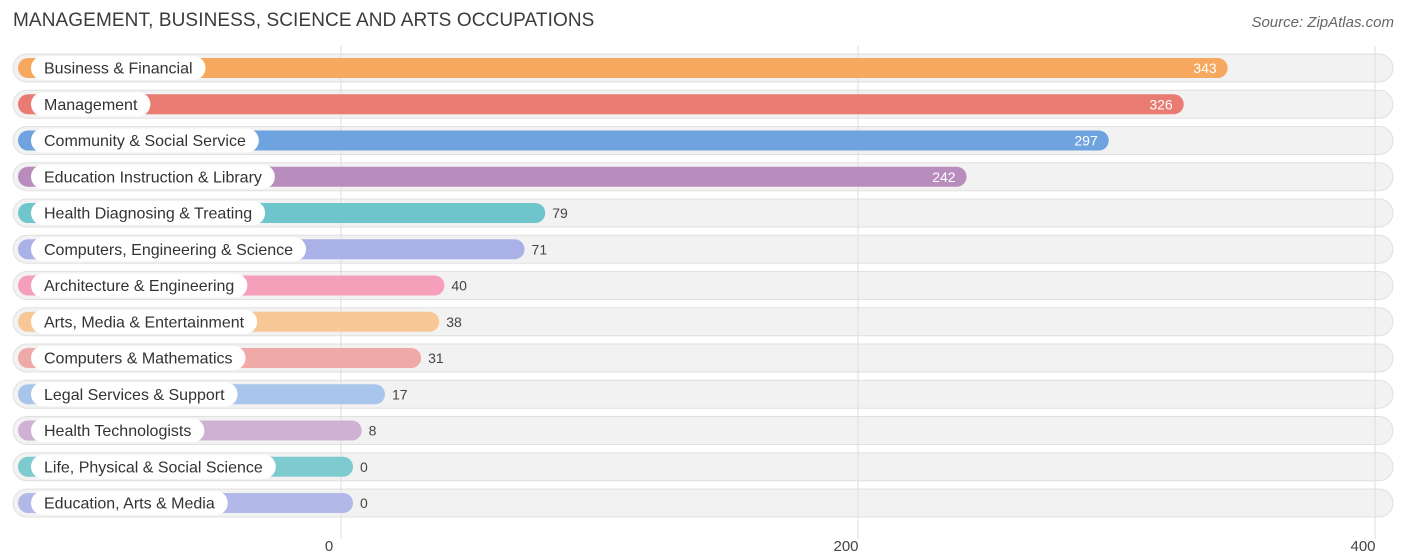 The height and width of the screenshot is (558, 1406). Describe the element at coordinates (540, 249) in the screenshot. I see `value-label: 71` at that location.